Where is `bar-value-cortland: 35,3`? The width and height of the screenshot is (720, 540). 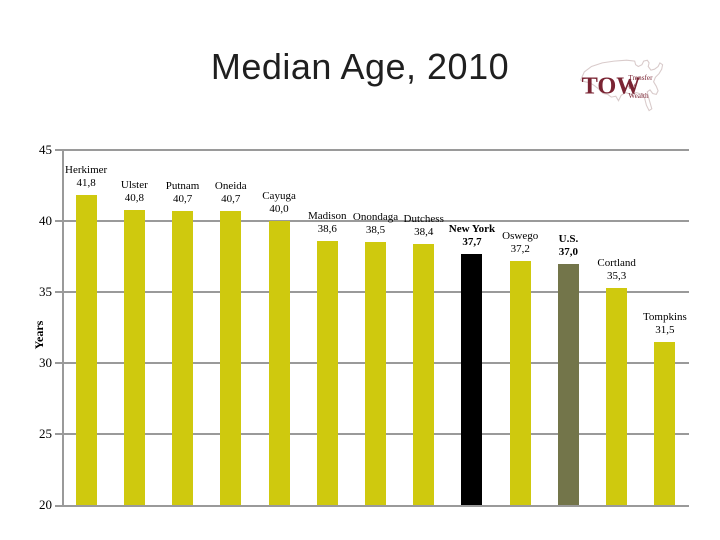
bar-value-cortland: 35,3 is located at coordinates (617, 275).